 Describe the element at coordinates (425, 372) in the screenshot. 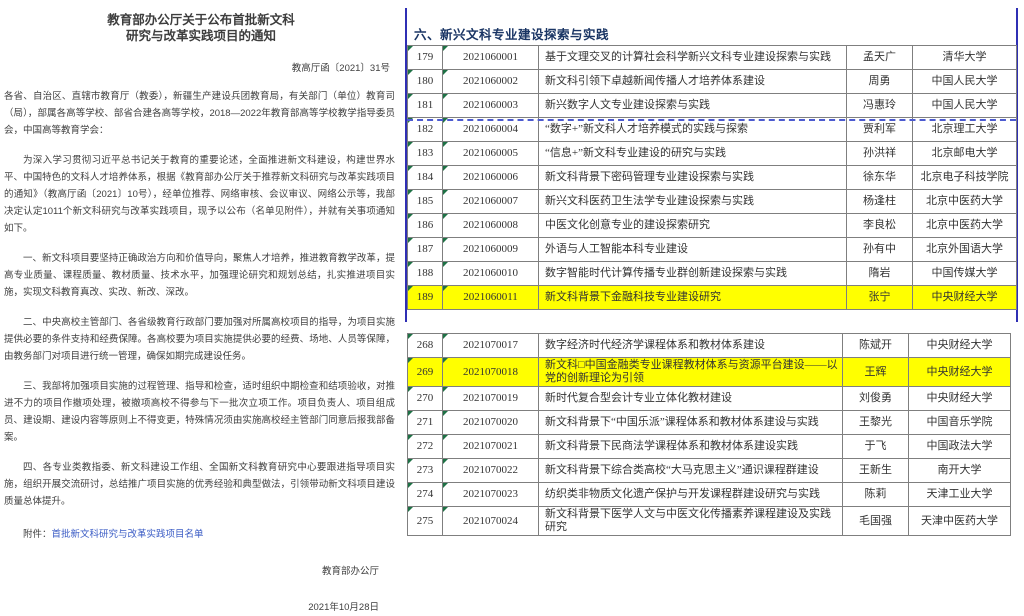

I see `row-number-cell: 269` at that location.